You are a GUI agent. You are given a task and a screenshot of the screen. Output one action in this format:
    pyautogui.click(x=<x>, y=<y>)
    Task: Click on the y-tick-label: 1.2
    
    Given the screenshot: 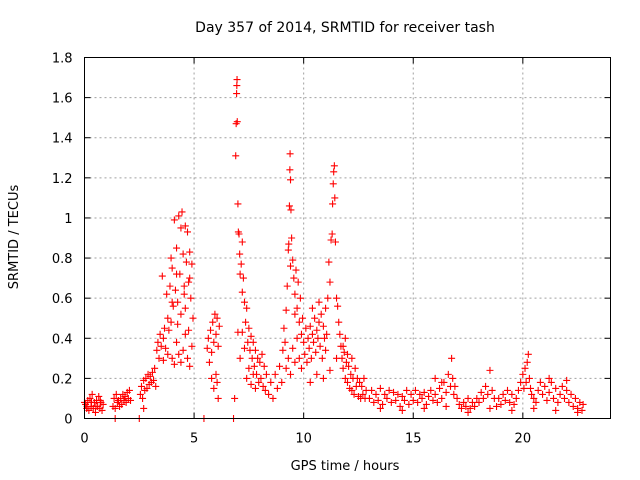 What is the action you would take?
    pyautogui.click(x=62, y=179)
    